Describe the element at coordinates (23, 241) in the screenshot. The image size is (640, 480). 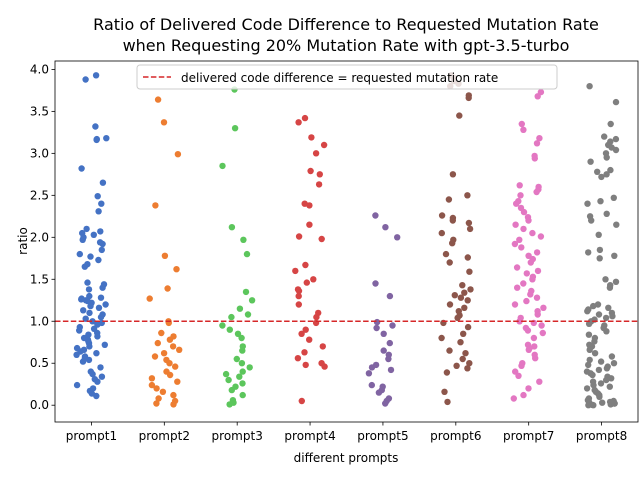
I see `y-axis-label: ratio` at that location.